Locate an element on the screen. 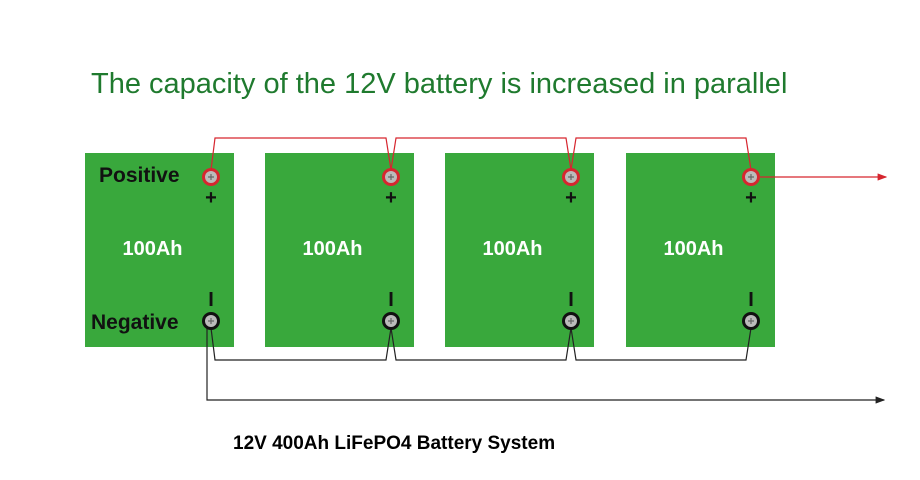 The height and width of the screenshot is (480, 920). minus-sign-3: I is located at coordinates (571, 300).